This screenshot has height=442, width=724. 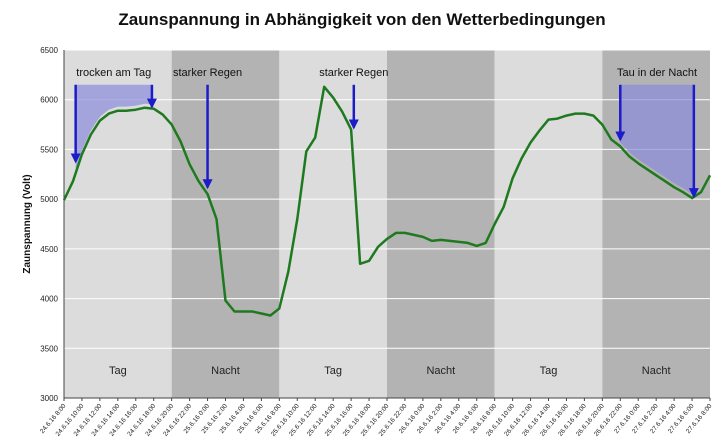 I want to click on y-tick-label: 4000, so click(x=49, y=299).